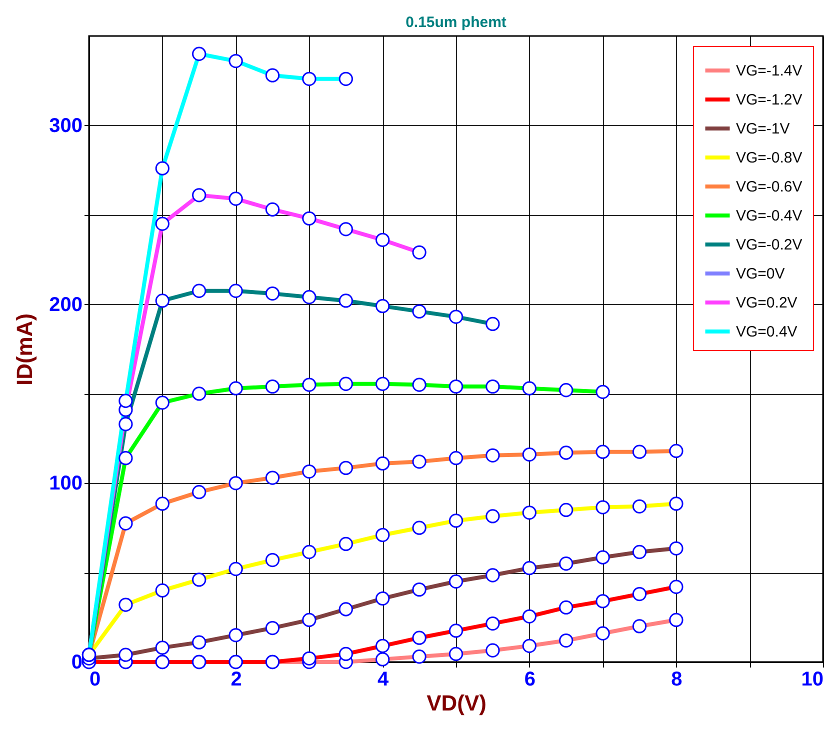 The image size is (836, 734). Describe the element at coordinates (760, 274) in the screenshot. I see `legend-label: VG=0V` at that location.